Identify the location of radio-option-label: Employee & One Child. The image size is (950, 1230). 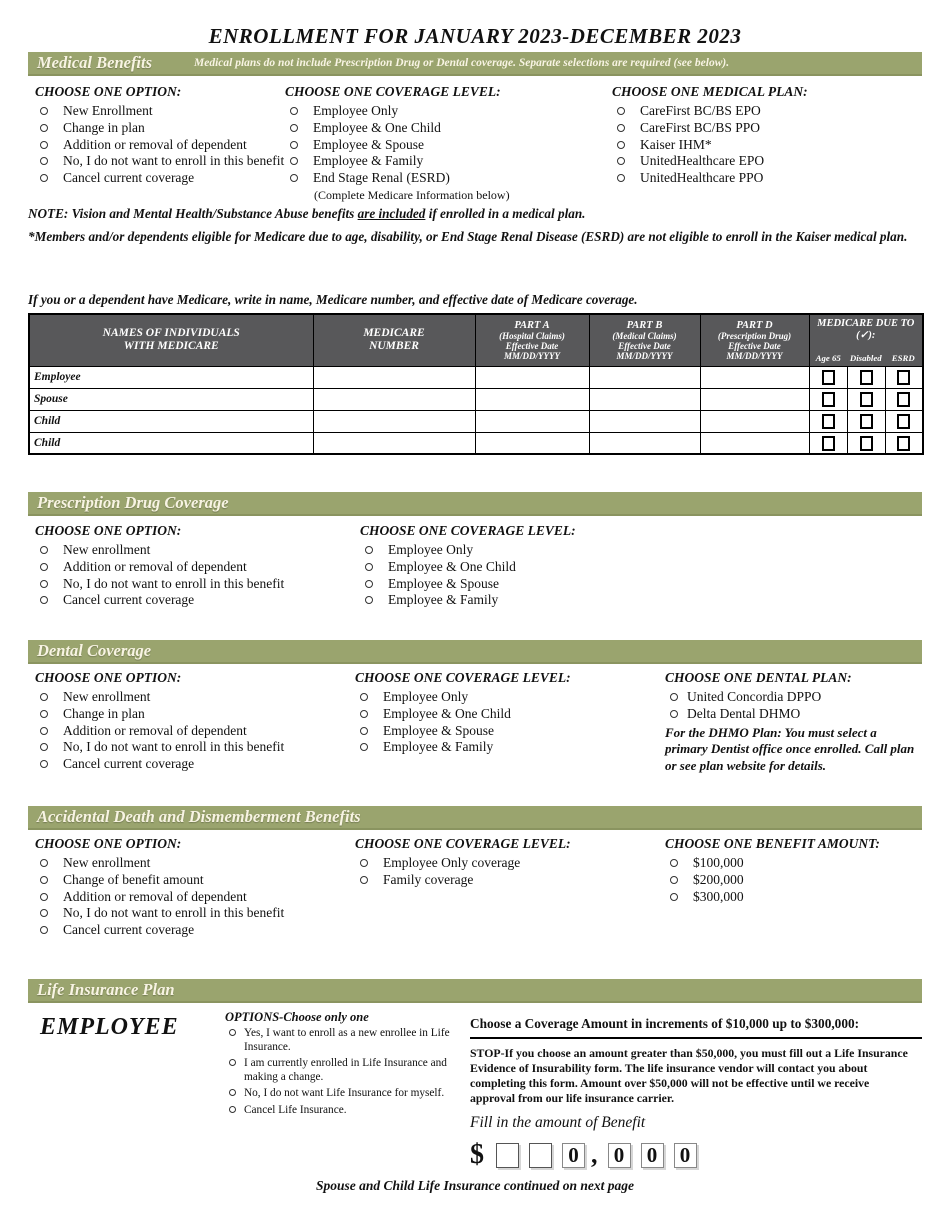
(377, 127).